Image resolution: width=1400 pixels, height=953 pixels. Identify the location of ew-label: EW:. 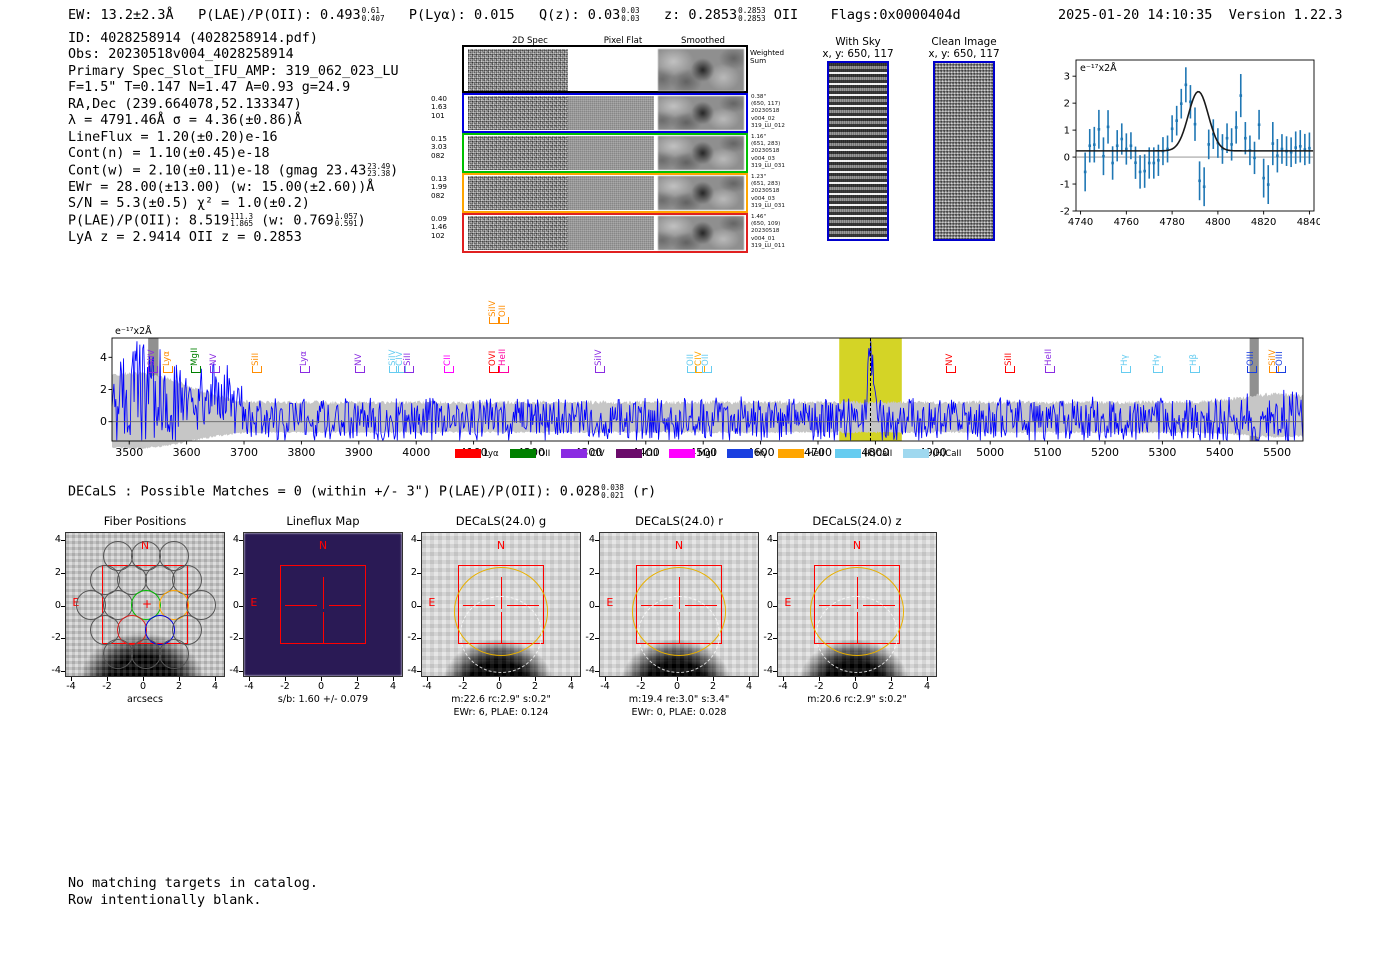
(80, 15).